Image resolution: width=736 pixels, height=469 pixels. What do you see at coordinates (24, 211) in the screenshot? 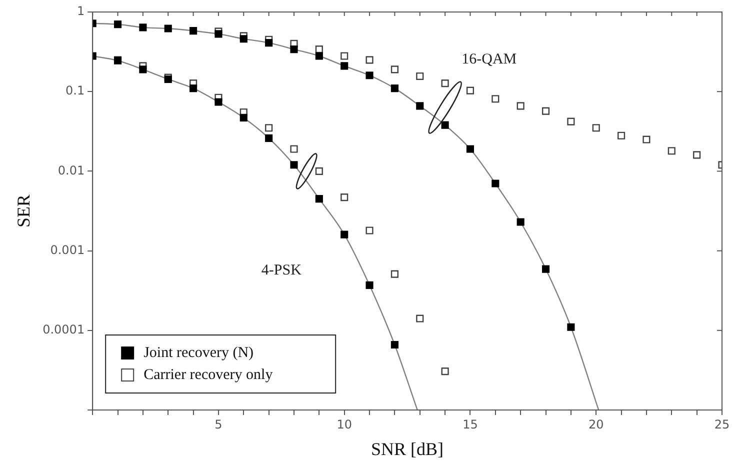
I see `y-axis-title: SER` at bounding box center [24, 211].